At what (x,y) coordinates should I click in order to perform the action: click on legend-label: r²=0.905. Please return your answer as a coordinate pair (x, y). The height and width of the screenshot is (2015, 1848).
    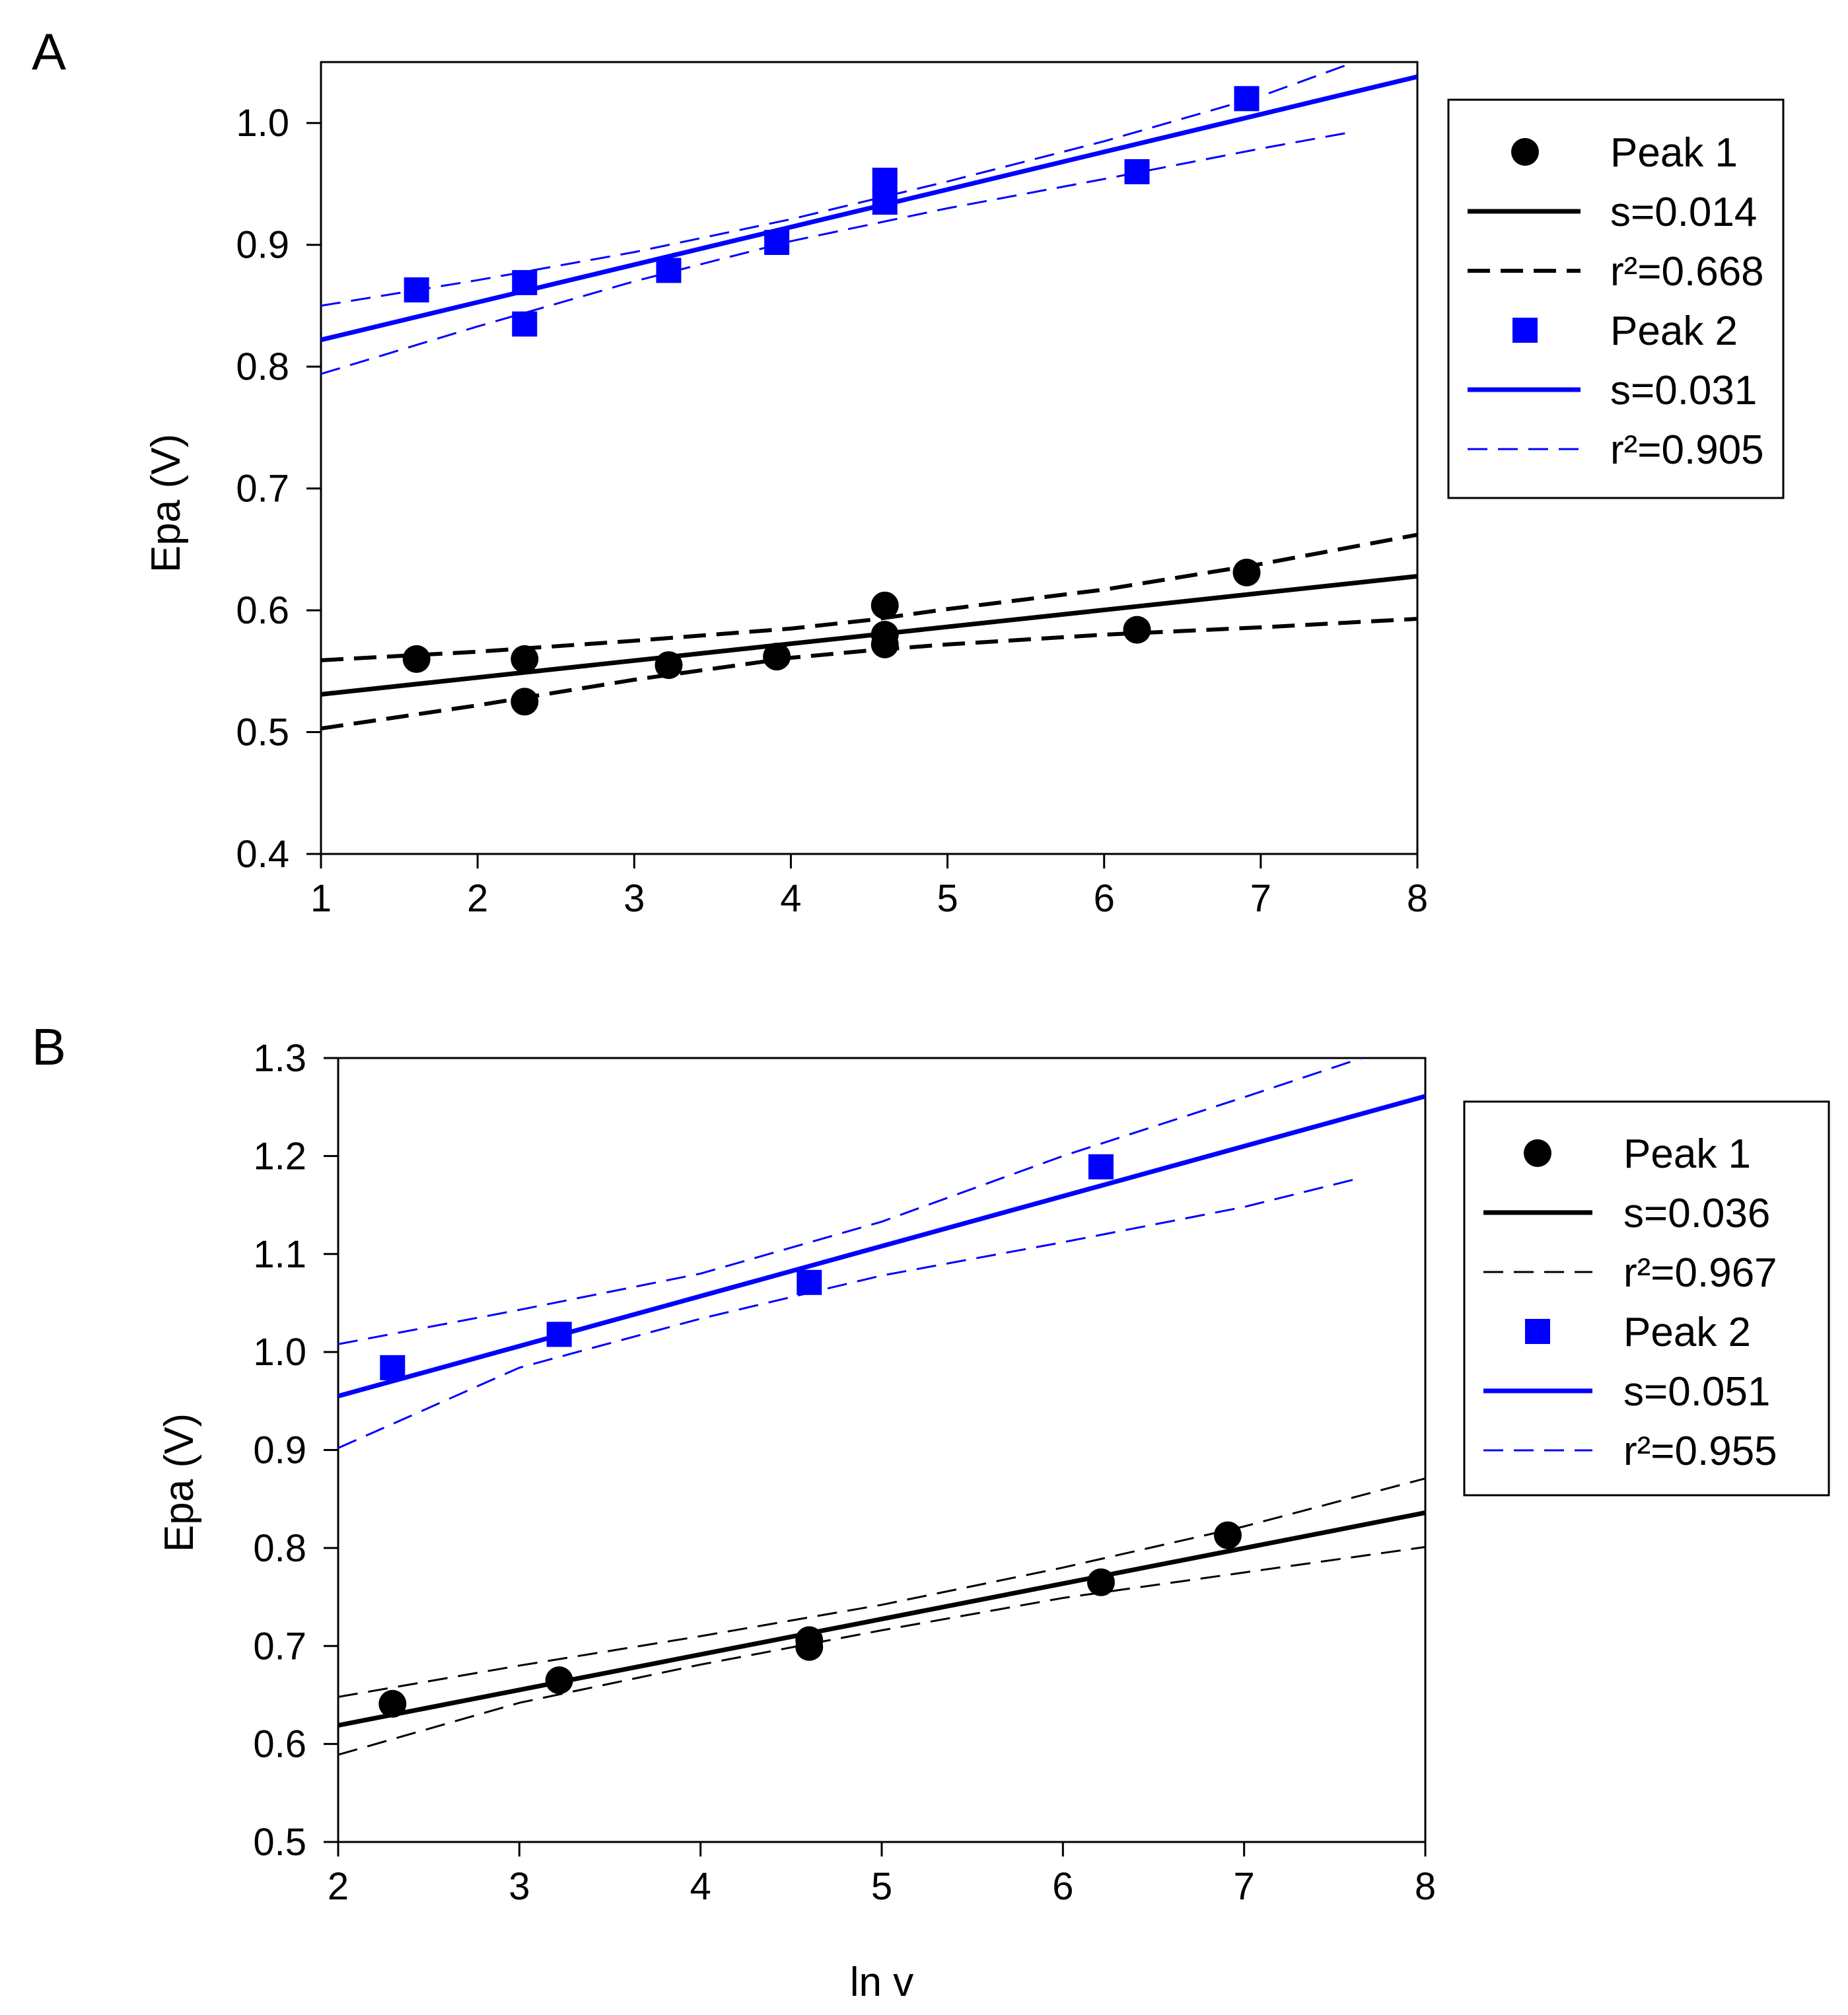
    Looking at the image, I should click on (1687, 450).